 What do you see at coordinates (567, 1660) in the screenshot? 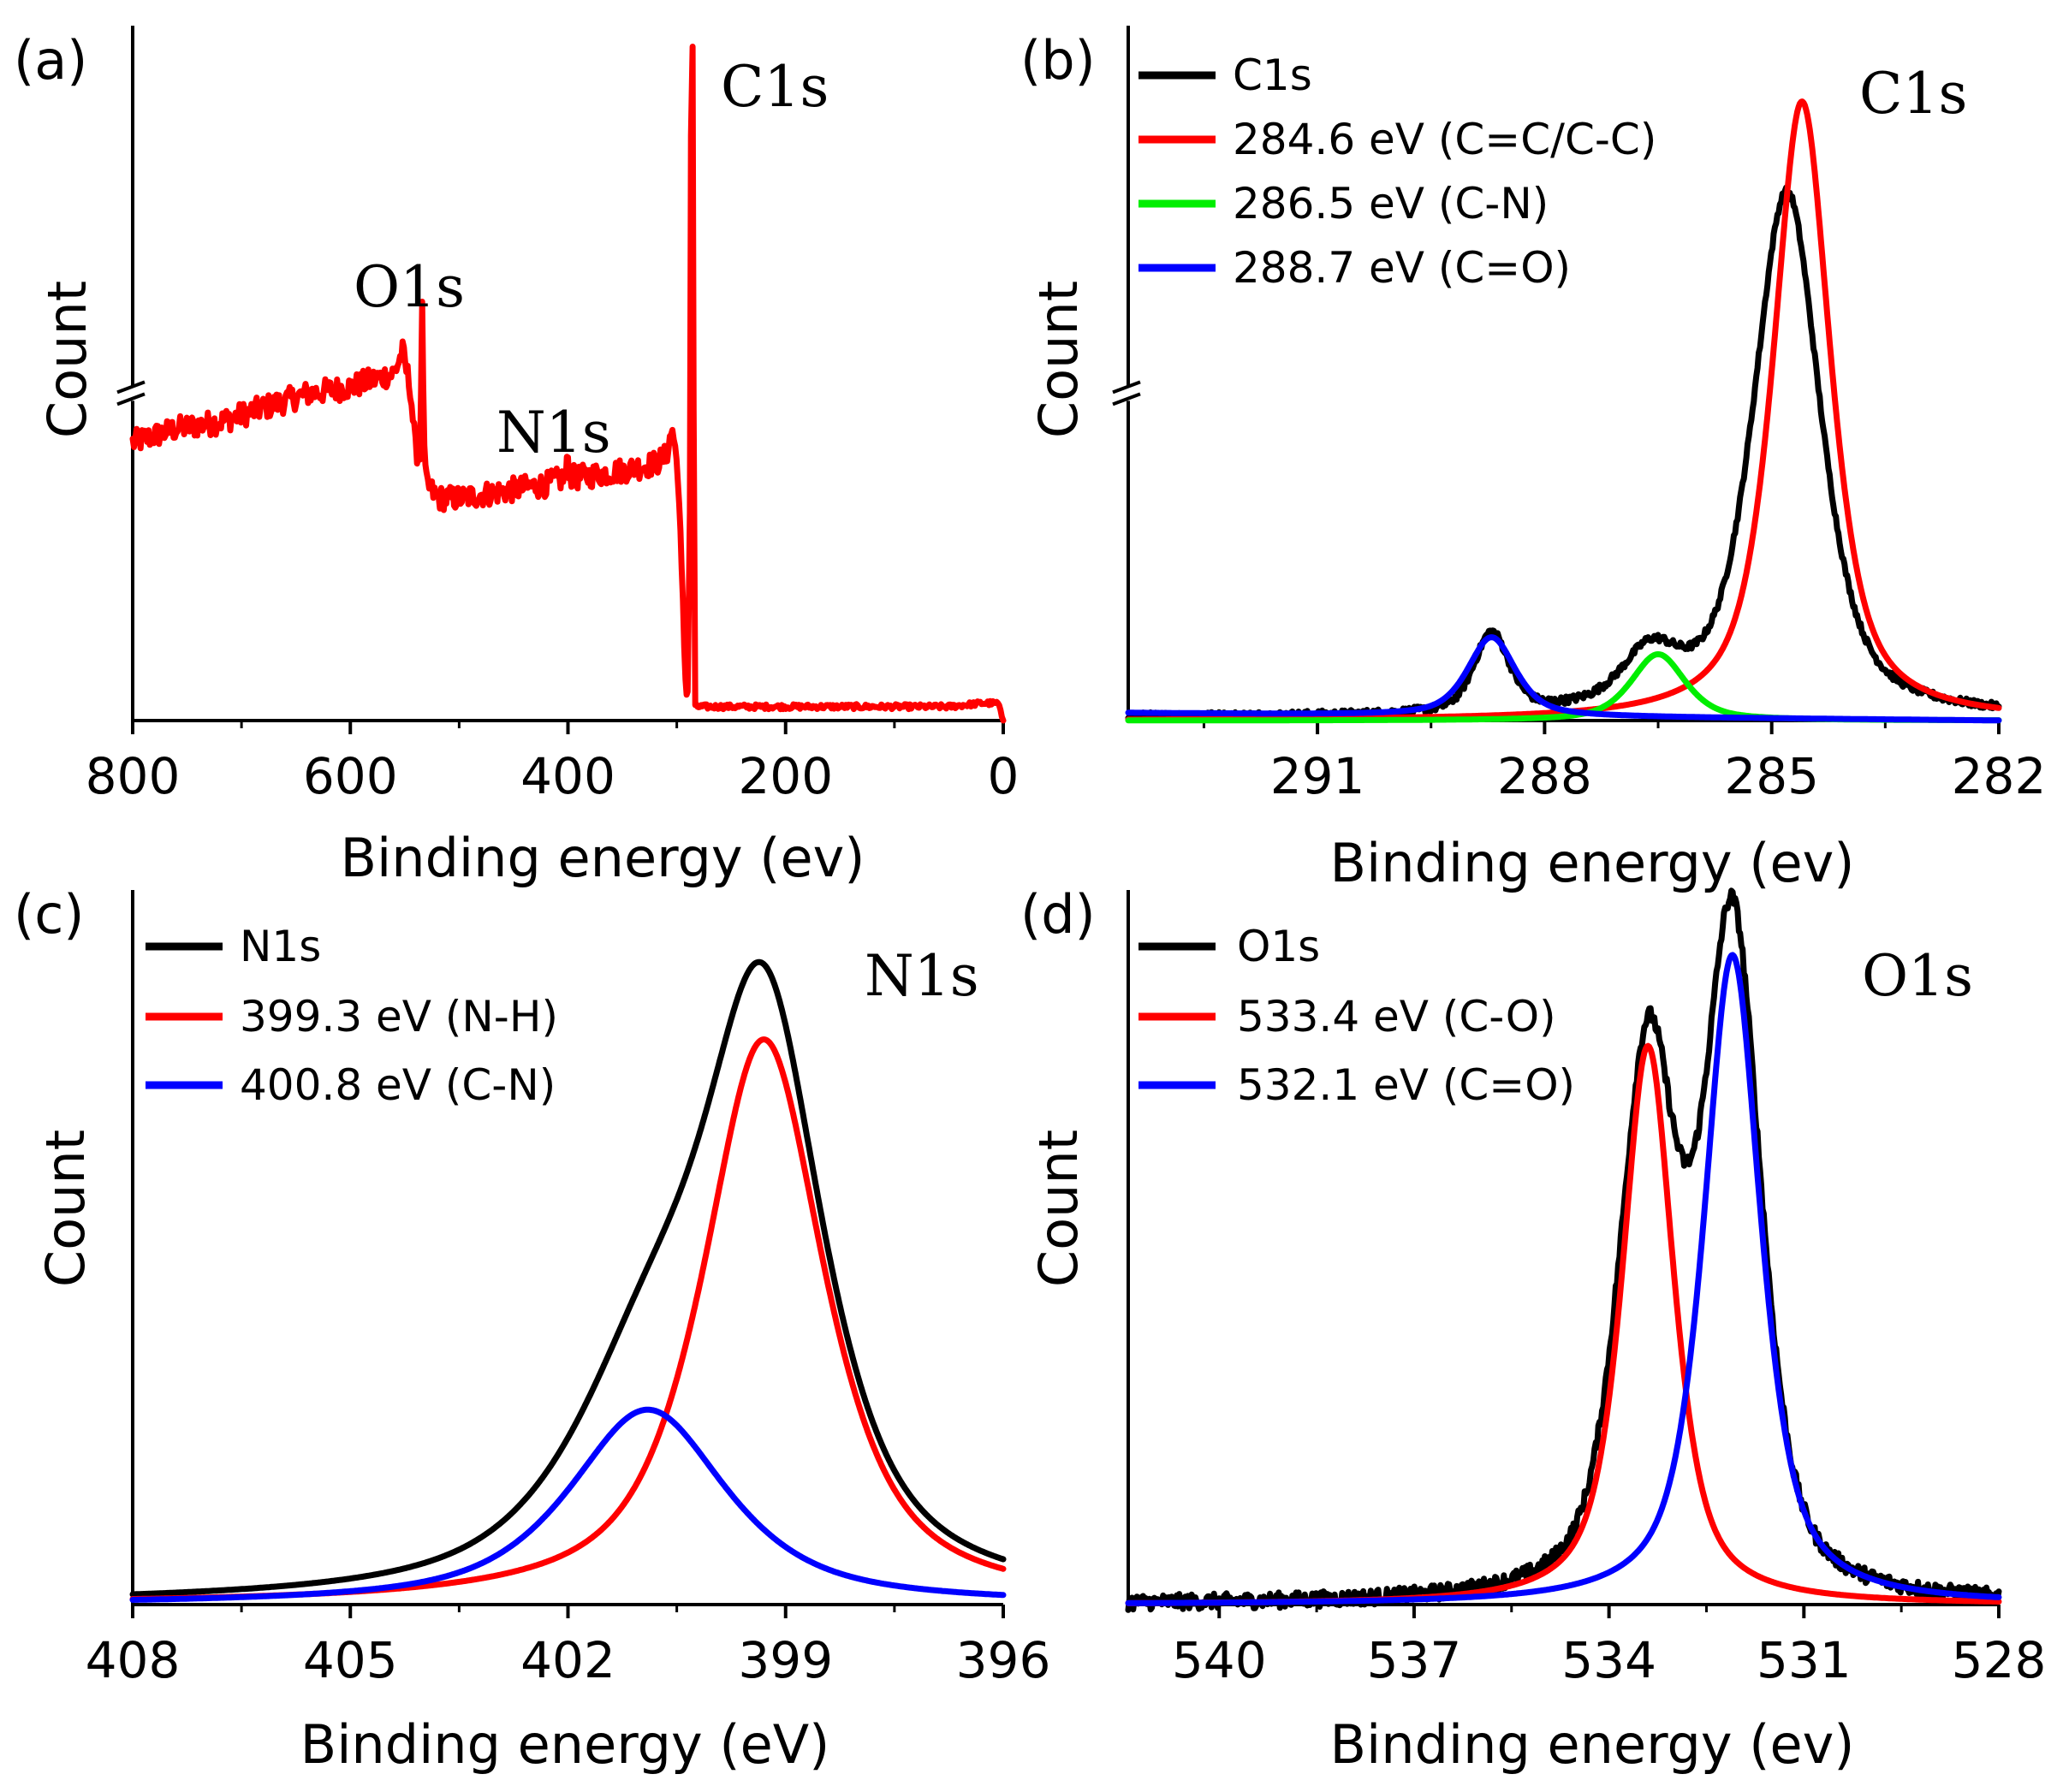
I see `x-tick-label: 402` at bounding box center [567, 1660].